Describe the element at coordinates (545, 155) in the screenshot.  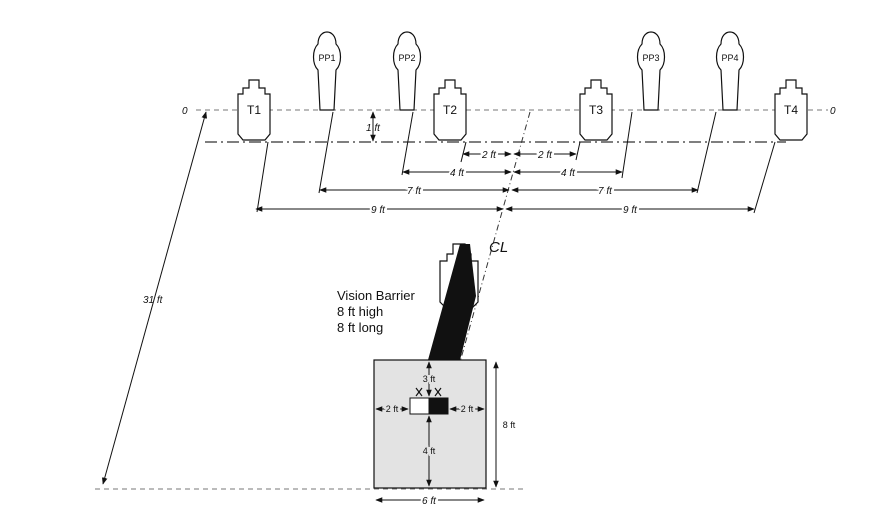
I see `dim-2ft-right-label: 2 ft` at that location.